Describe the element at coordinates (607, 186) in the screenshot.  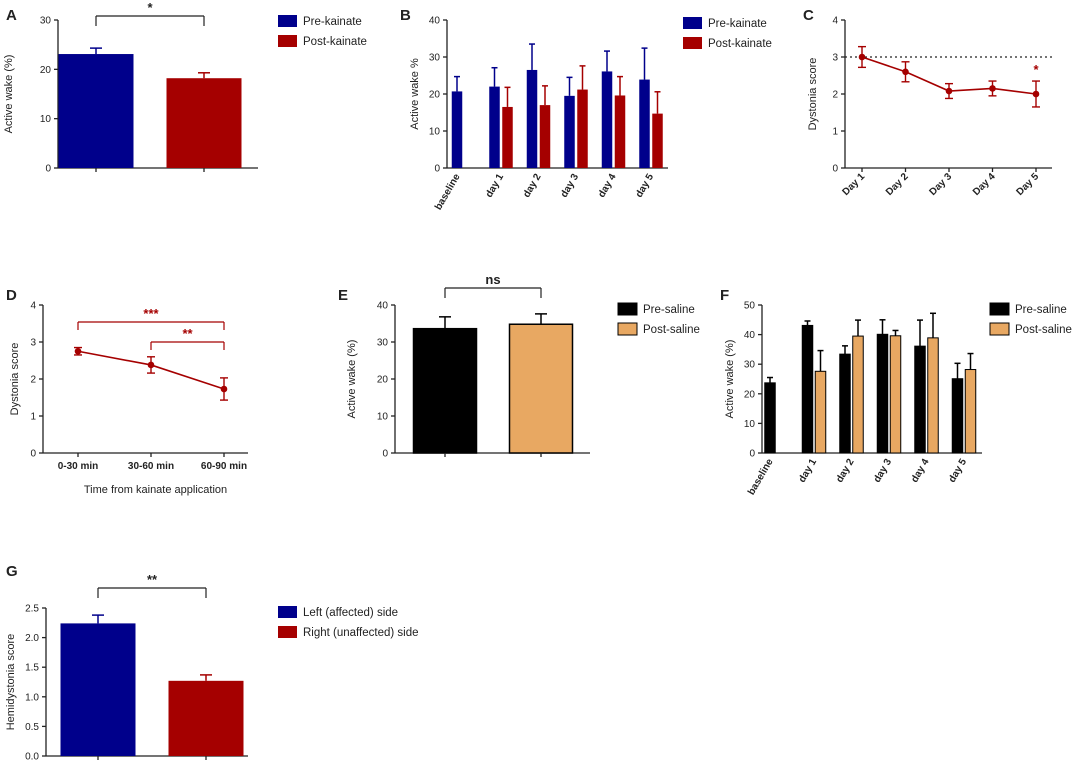
I see `x-tick-label: day 4` at that location.